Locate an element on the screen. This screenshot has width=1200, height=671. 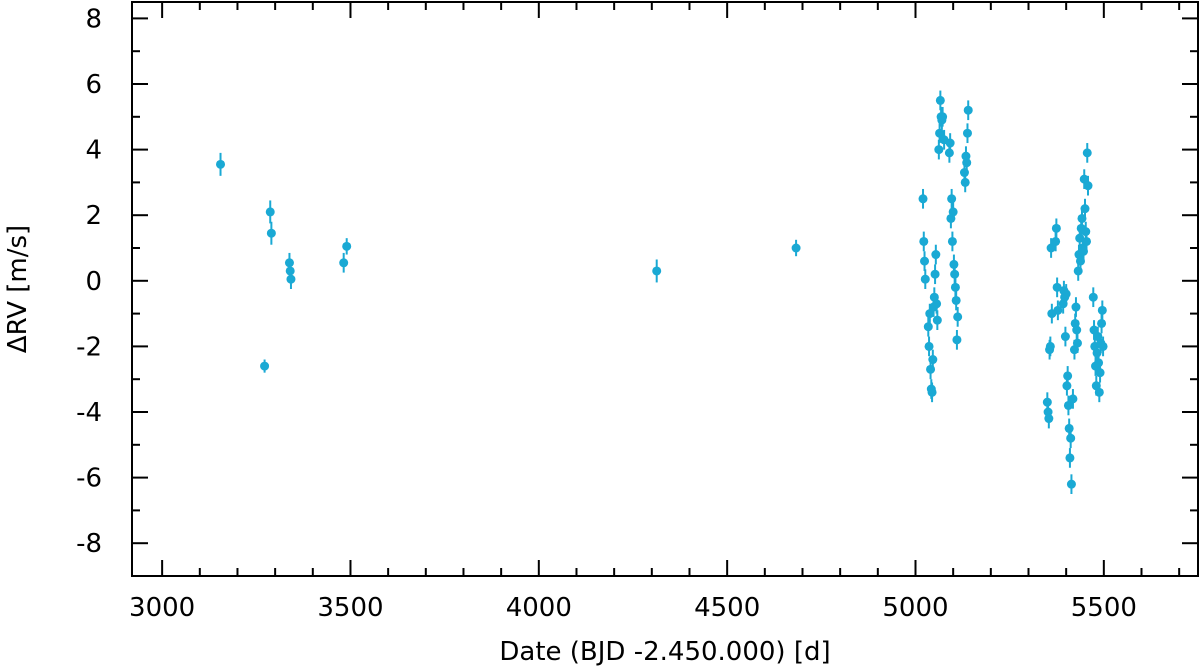
x-tick-label: 5500 is located at coordinates (1104, 608).